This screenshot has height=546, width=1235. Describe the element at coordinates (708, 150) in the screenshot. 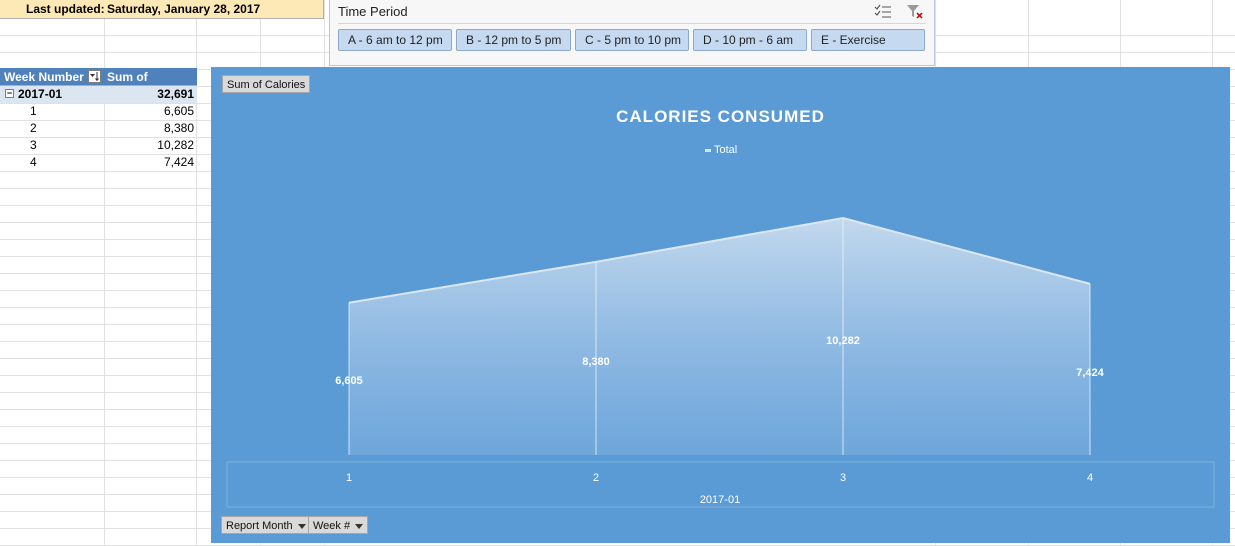

I see `legend-swatch` at that location.